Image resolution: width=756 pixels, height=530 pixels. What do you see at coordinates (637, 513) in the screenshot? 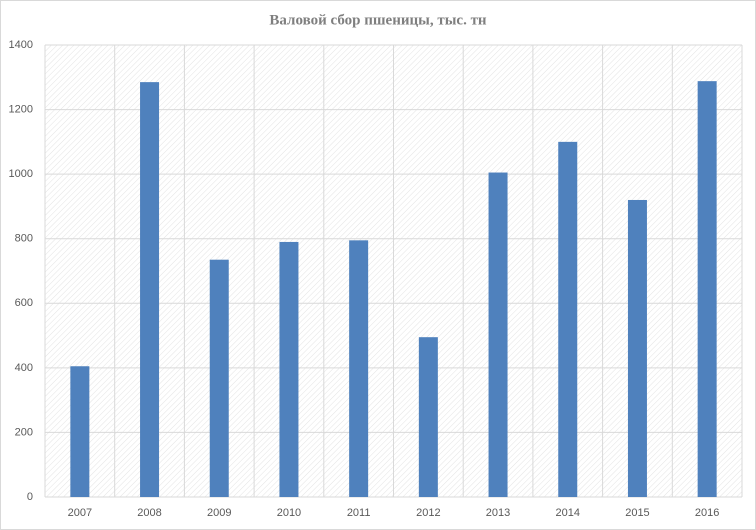
I see `x-tick-label: 2015` at bounding box center [637, 513].